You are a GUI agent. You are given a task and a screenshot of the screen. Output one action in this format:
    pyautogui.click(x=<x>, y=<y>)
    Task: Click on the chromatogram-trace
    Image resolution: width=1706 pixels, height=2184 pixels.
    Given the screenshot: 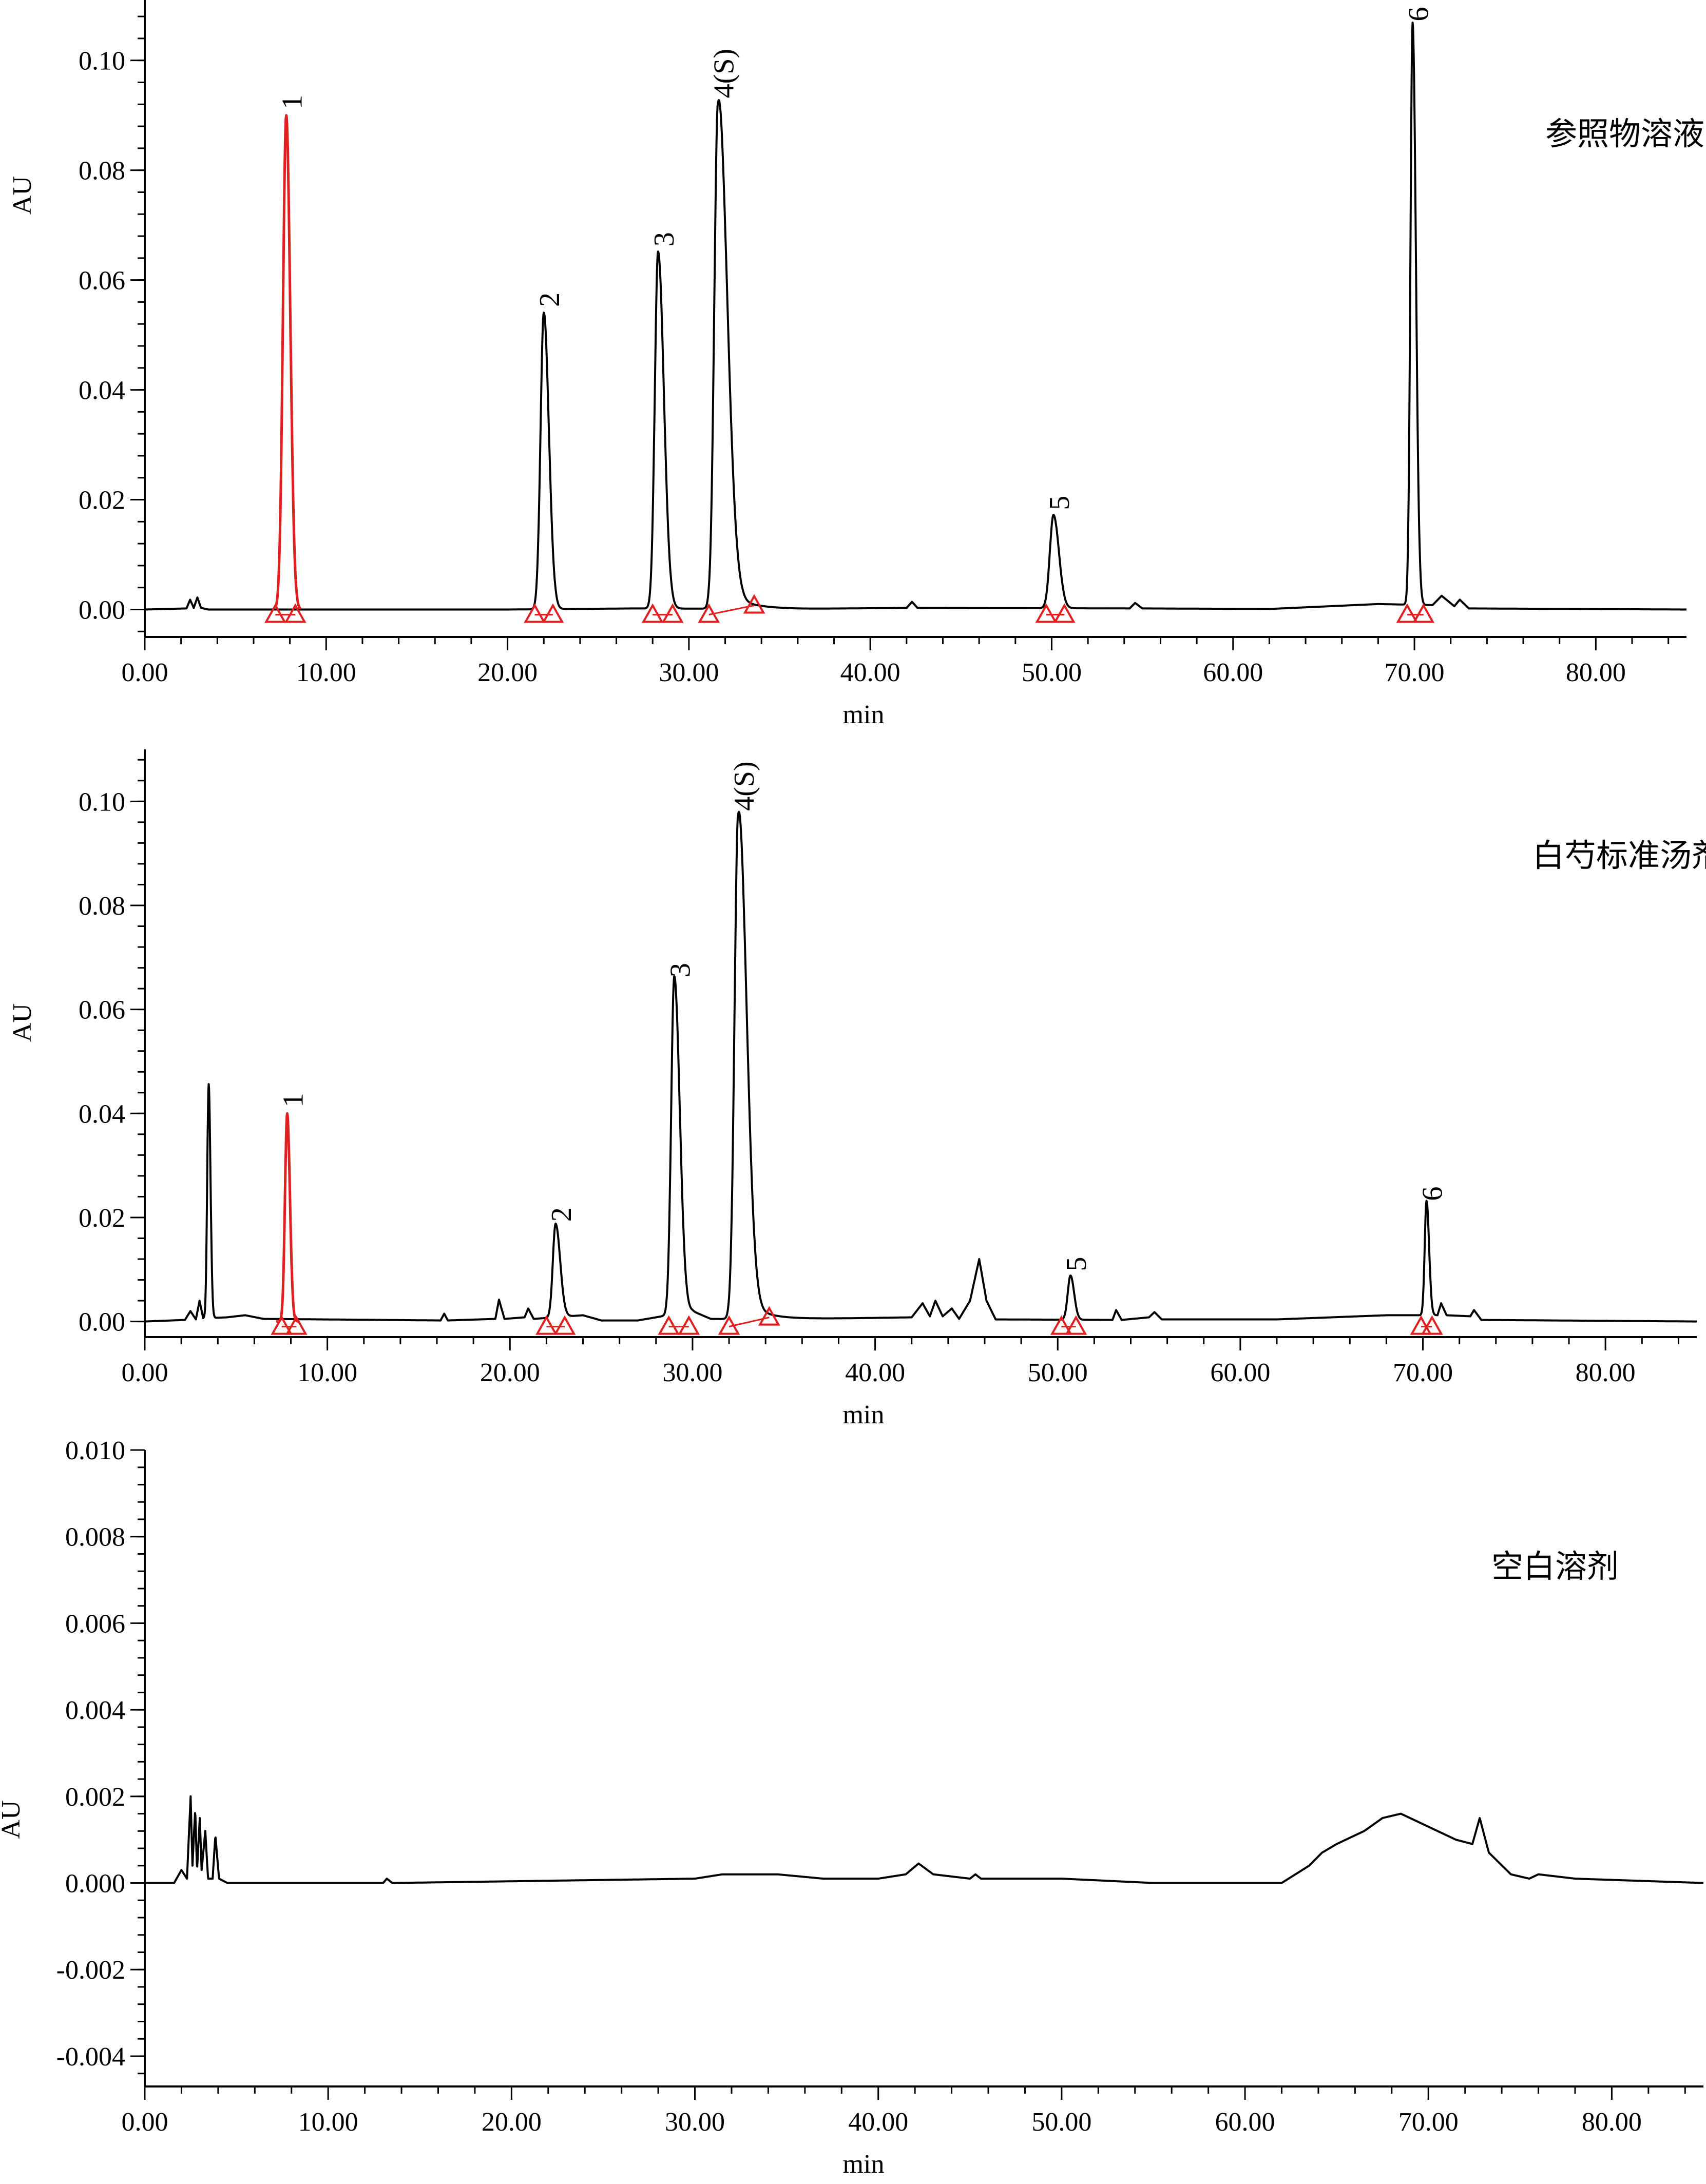 What is the action you would take?
    pyautogui.click(x=924, y=1839)
    